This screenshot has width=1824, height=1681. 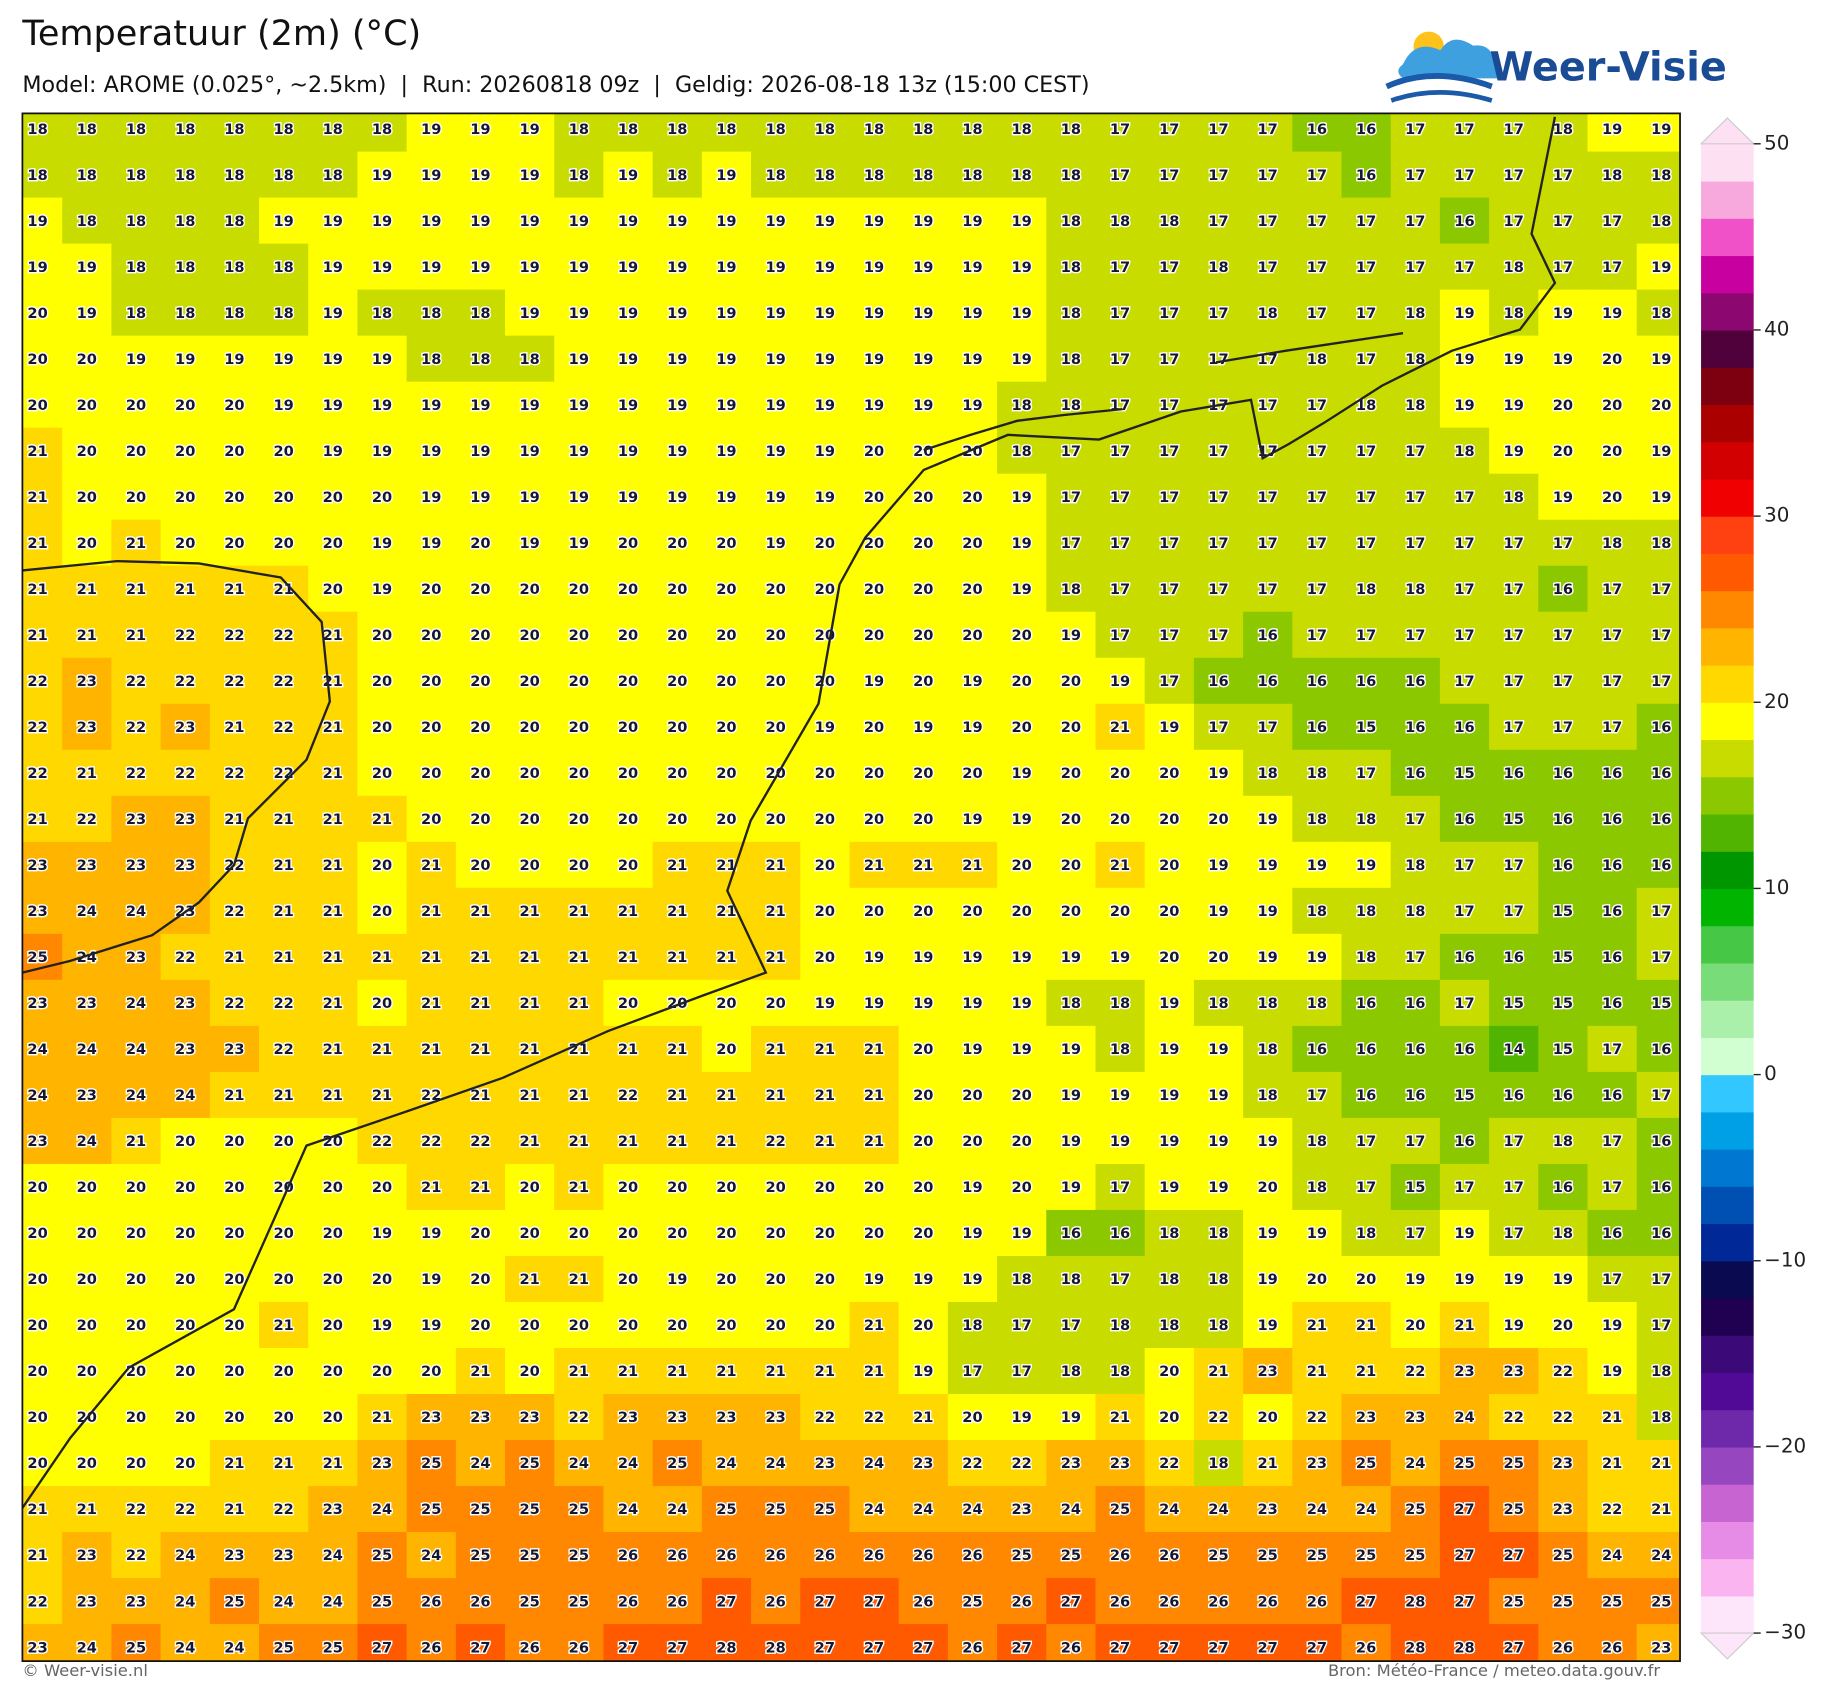 I want to click on temperature-label: 15, so click(x=1366, y=727).